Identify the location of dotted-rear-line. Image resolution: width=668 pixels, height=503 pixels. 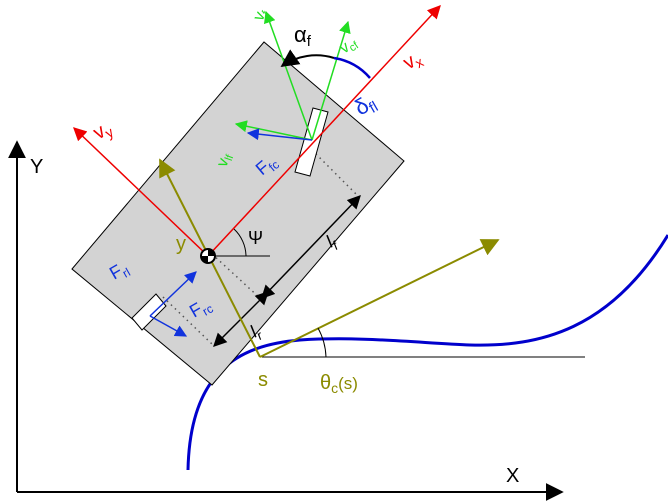
(188, 321).